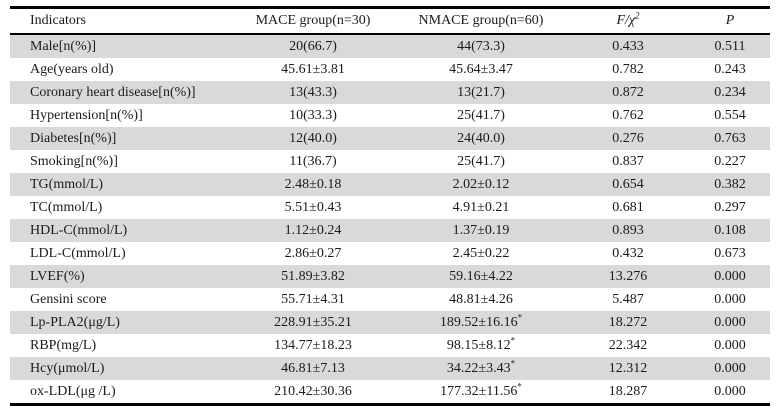 This screenshot has height=408, width=780. I want to click on f-chi2-value-cell: 5.487, so click(628, 299).